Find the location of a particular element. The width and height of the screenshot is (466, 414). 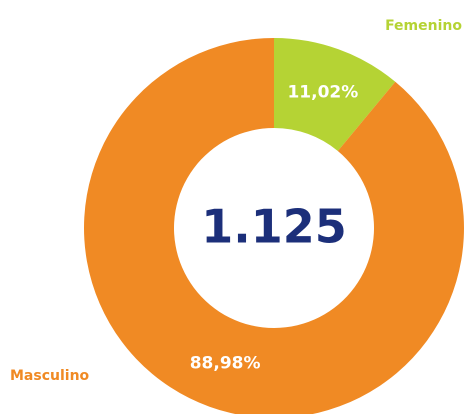

legend-label: Femenino is located at coordinates (423, 26).